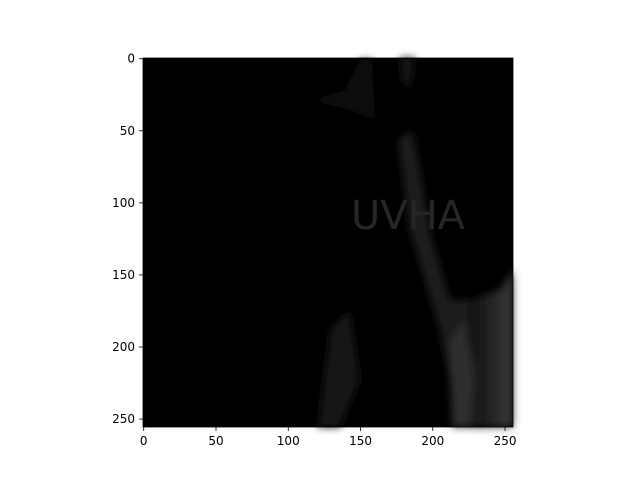  What do you see at coordinates (123, 203) in the screenshot?
I see `y-tick-label: 100` at bounding box center [123, 203].